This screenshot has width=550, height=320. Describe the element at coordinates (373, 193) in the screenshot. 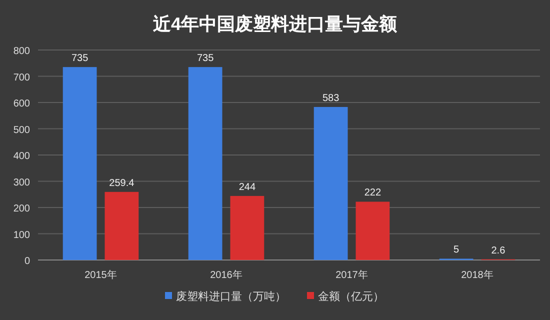

I see `data-label: 222` at that location.